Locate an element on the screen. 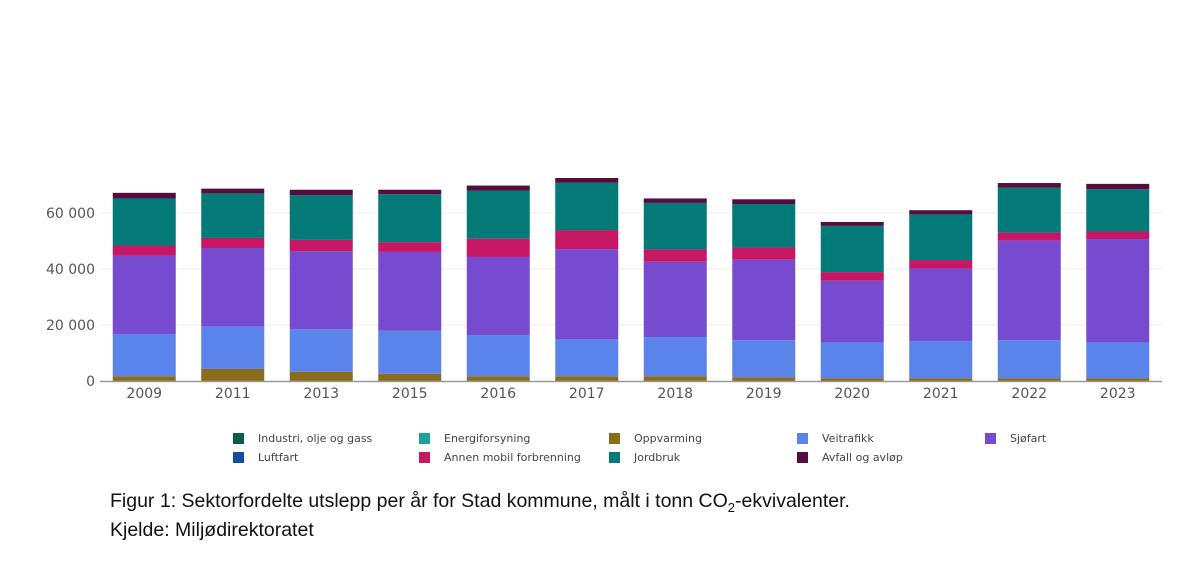  legend-item: Jordbruk is located at coordinates (644, 457).